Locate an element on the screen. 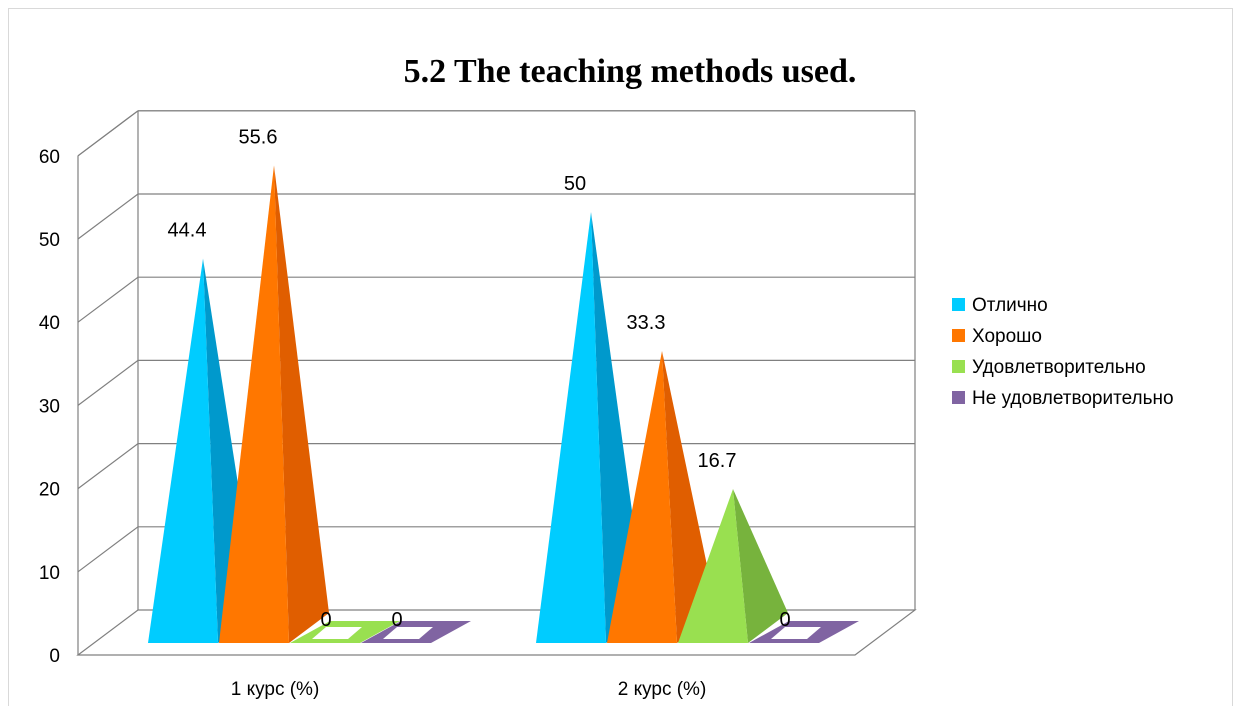  x-tick-label: 2 курс (%) is located at coordinates (662, 689).